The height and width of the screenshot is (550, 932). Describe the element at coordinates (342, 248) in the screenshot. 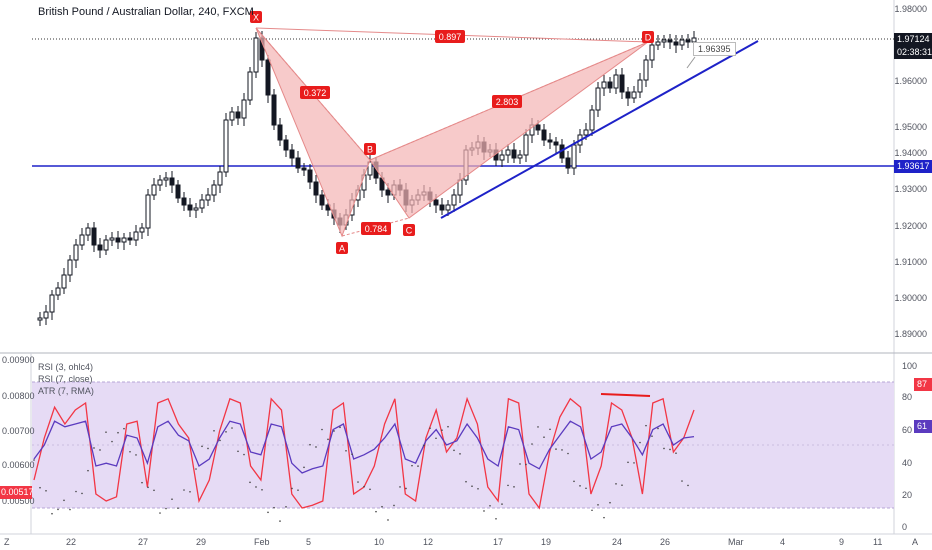

I see `point-a-badge` at that location.